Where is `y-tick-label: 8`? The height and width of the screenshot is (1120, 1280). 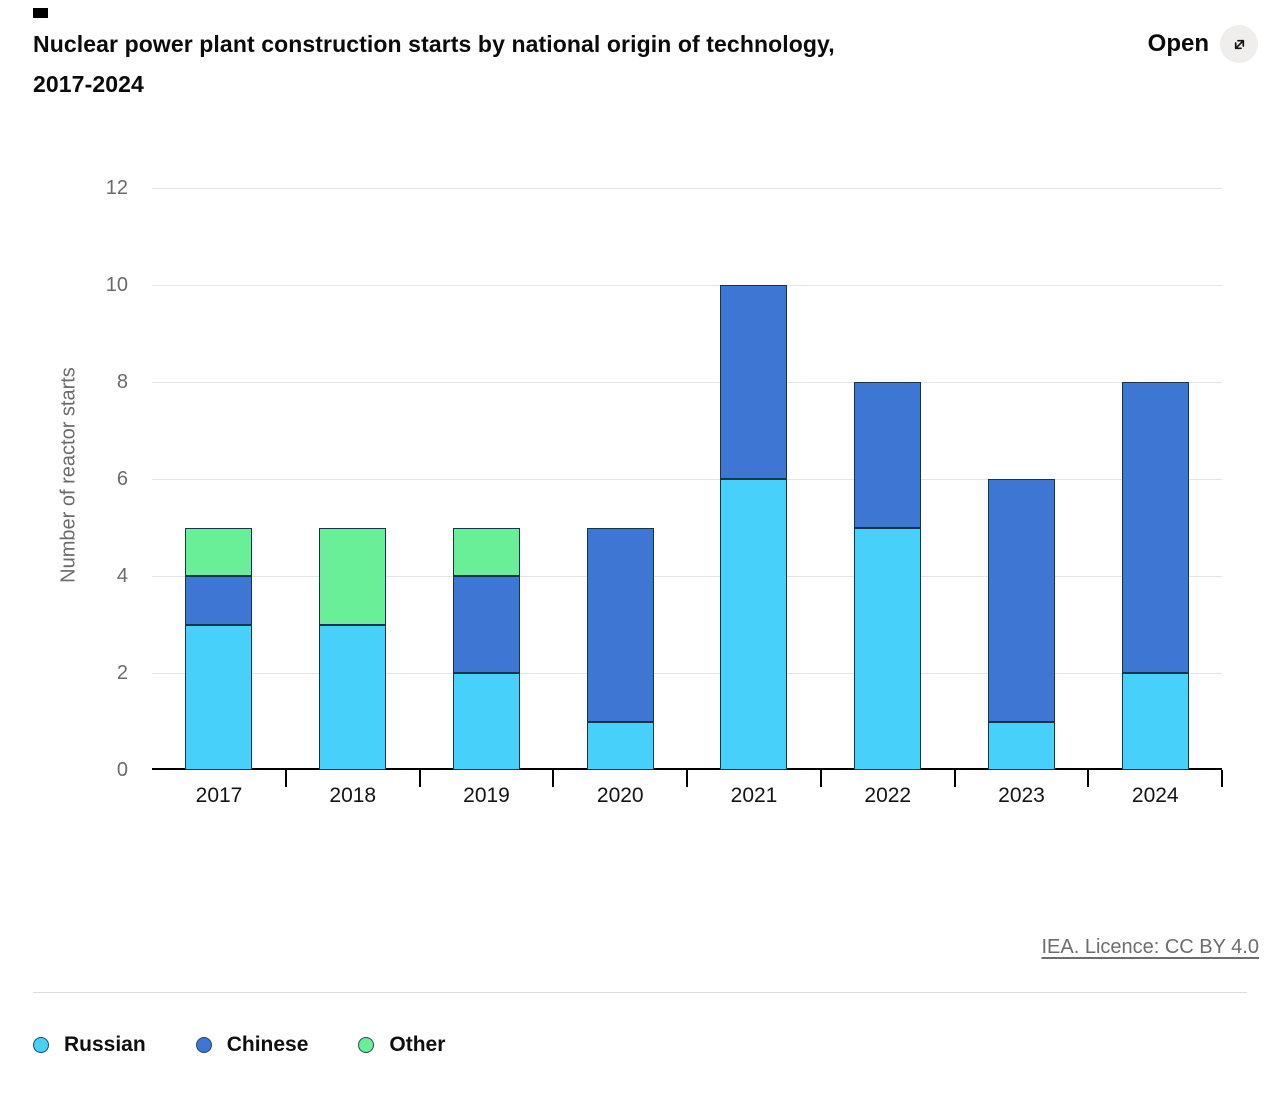 y-tick-label: 8 is located at coordinates (122, 382).